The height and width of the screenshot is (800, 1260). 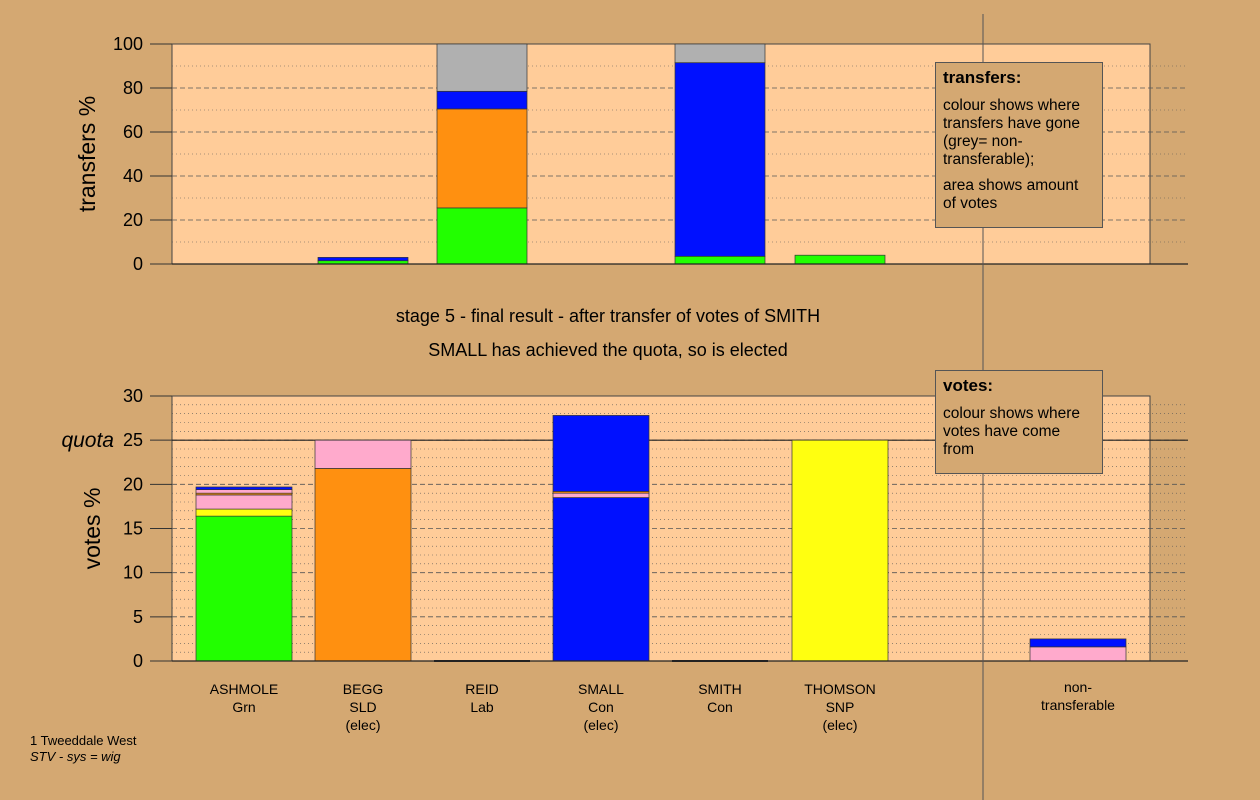 What do you see at coordinates (840, 689) in the screenshot?
I see `candidate-name: THOMSON` at bounding box center [840, 689].